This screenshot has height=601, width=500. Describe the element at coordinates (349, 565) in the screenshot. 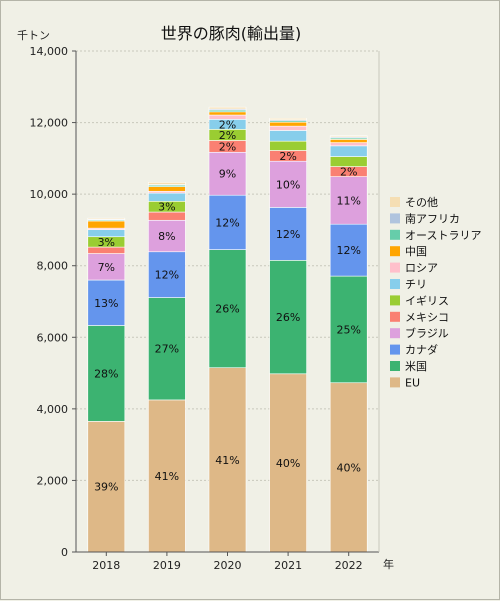

I see `x-tick-label: 2022` at that location.